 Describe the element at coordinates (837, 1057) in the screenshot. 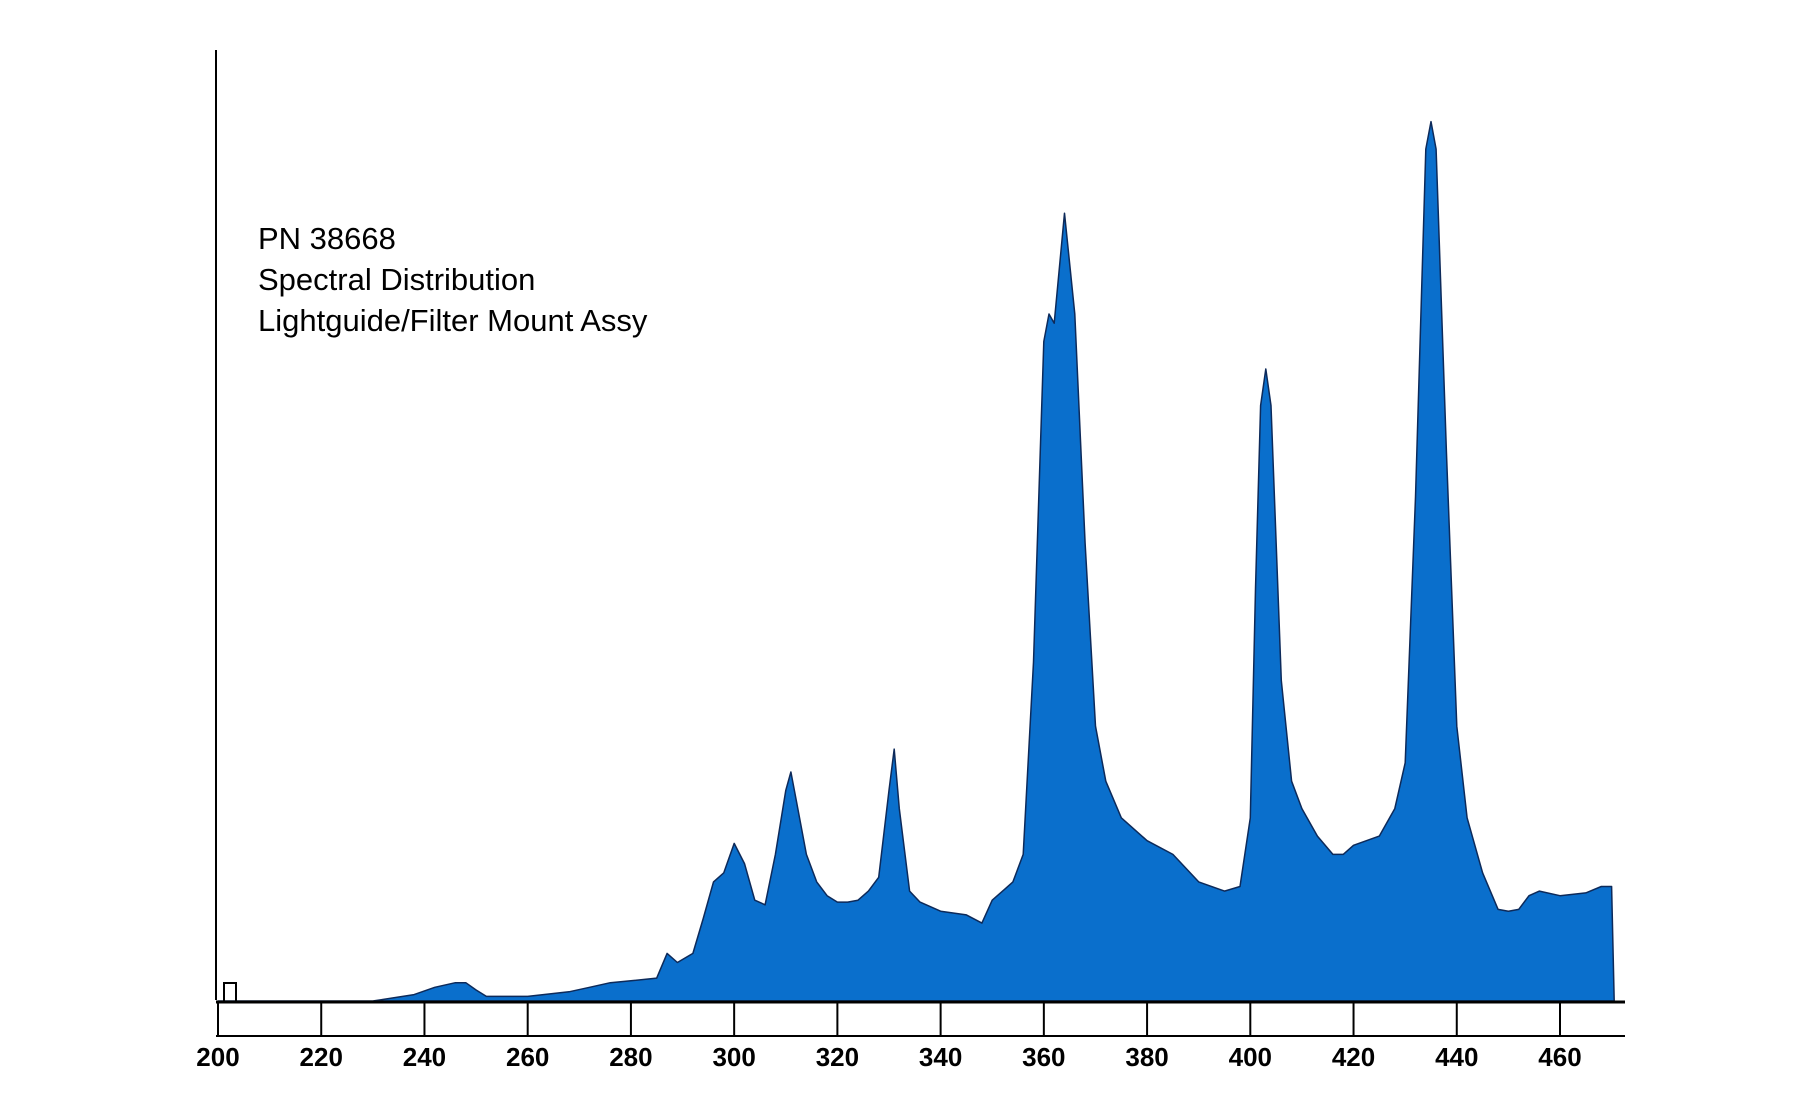

I see `x-tick-label: 320` at that location.